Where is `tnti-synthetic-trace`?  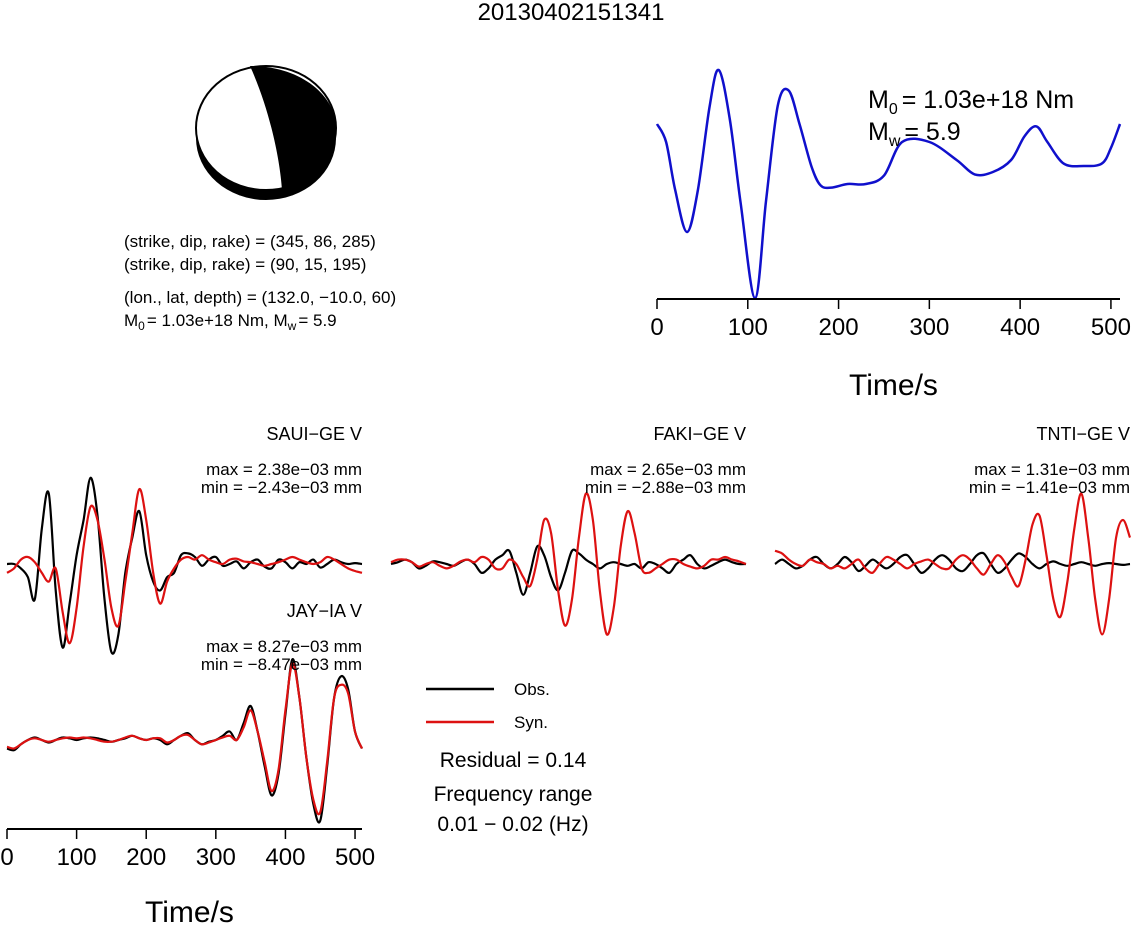
tnti-synthetic-trace is located at coordinates (953, 564).